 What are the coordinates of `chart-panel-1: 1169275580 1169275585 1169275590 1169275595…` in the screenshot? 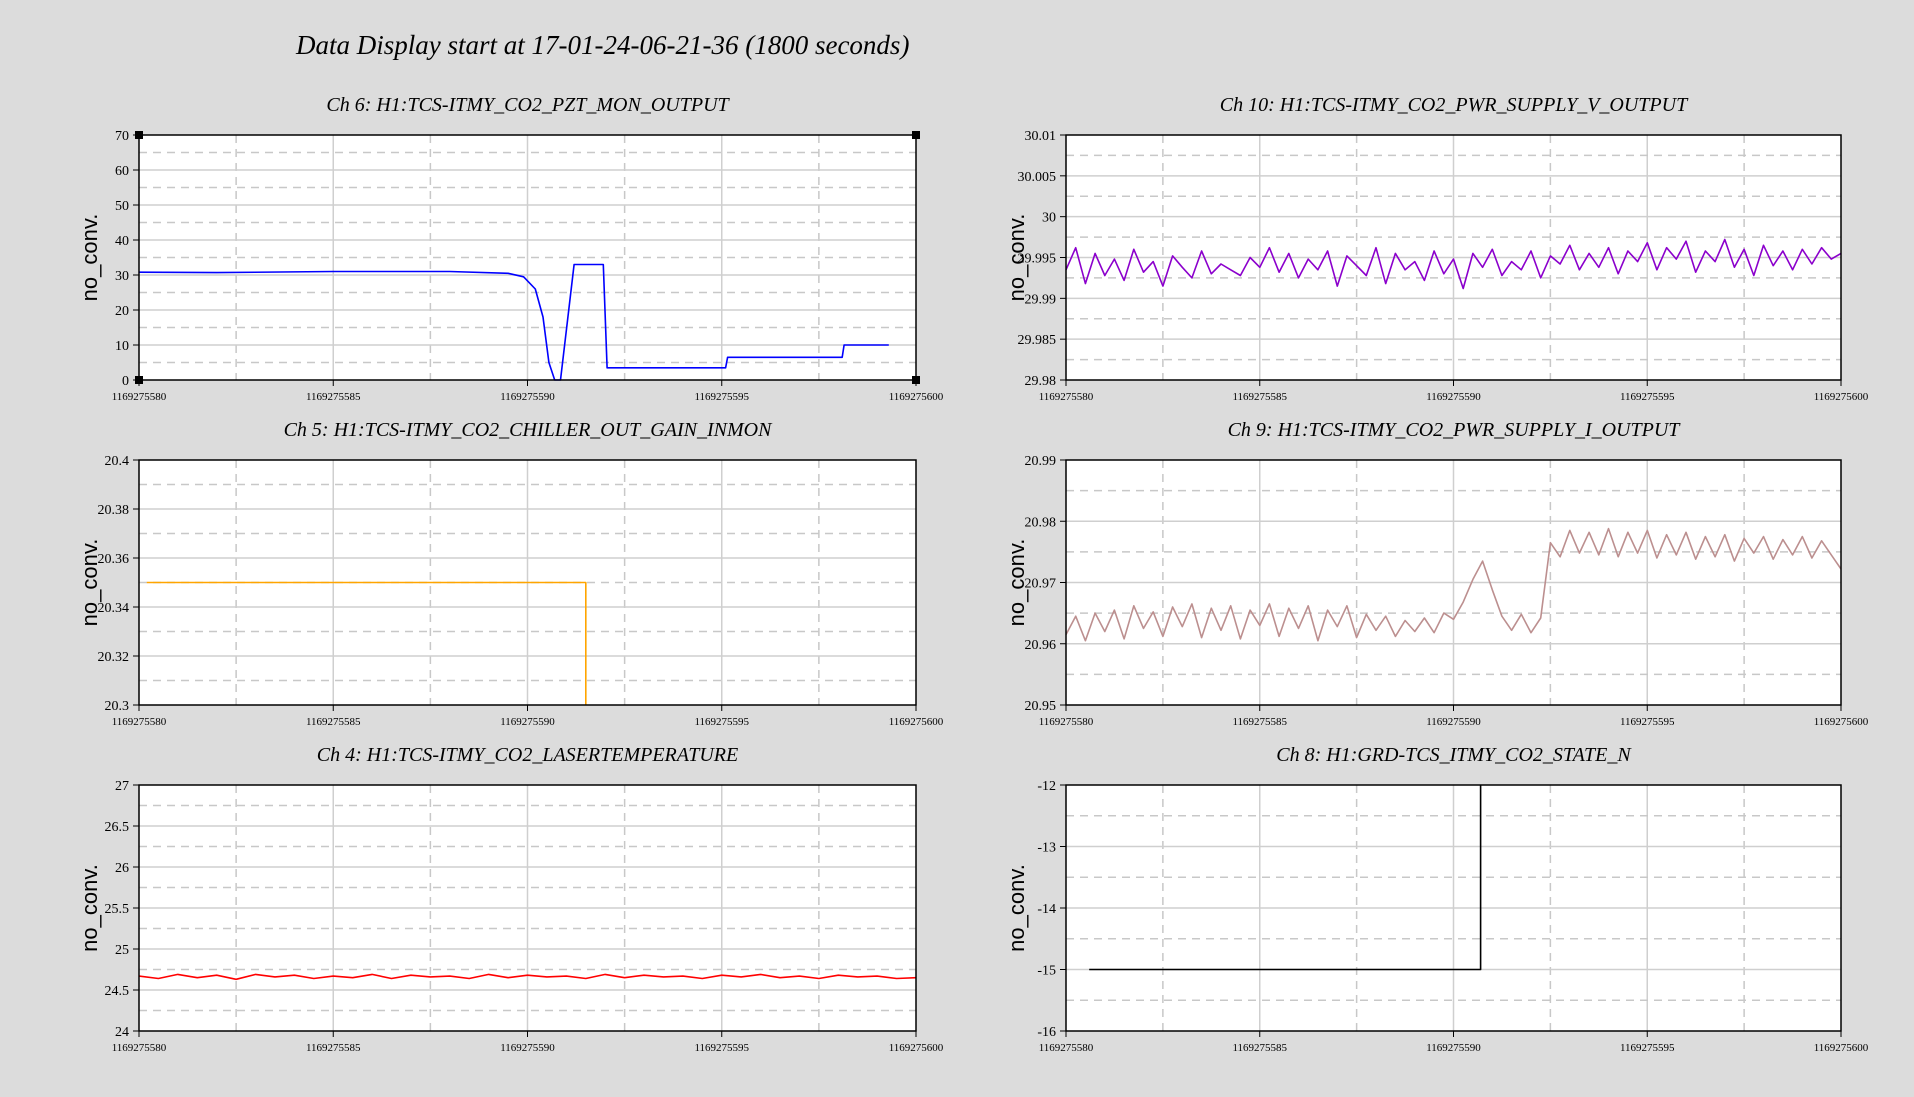 It's located at (1436, 248).